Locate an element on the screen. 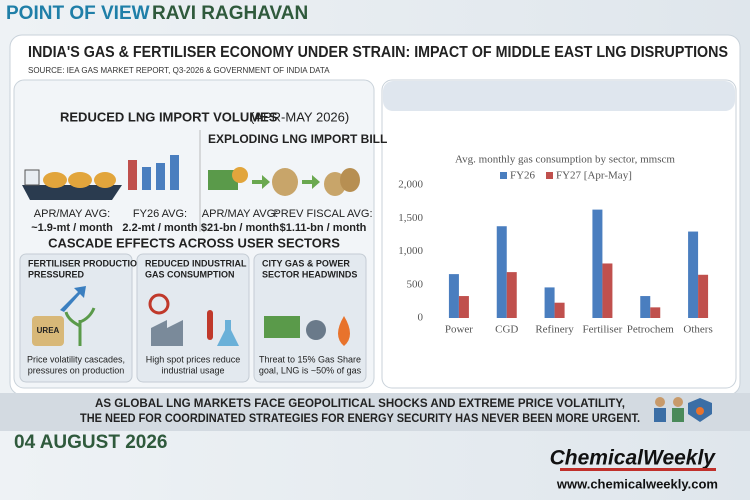 The height and width of the screenshot is (500, 750). x-tick-label: Petrochem is located at coordinates (650, 330).